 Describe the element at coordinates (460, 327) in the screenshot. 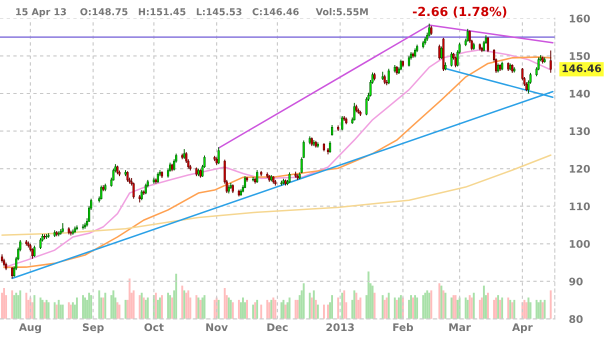

I see `x-tick-label: Mar` at that location.